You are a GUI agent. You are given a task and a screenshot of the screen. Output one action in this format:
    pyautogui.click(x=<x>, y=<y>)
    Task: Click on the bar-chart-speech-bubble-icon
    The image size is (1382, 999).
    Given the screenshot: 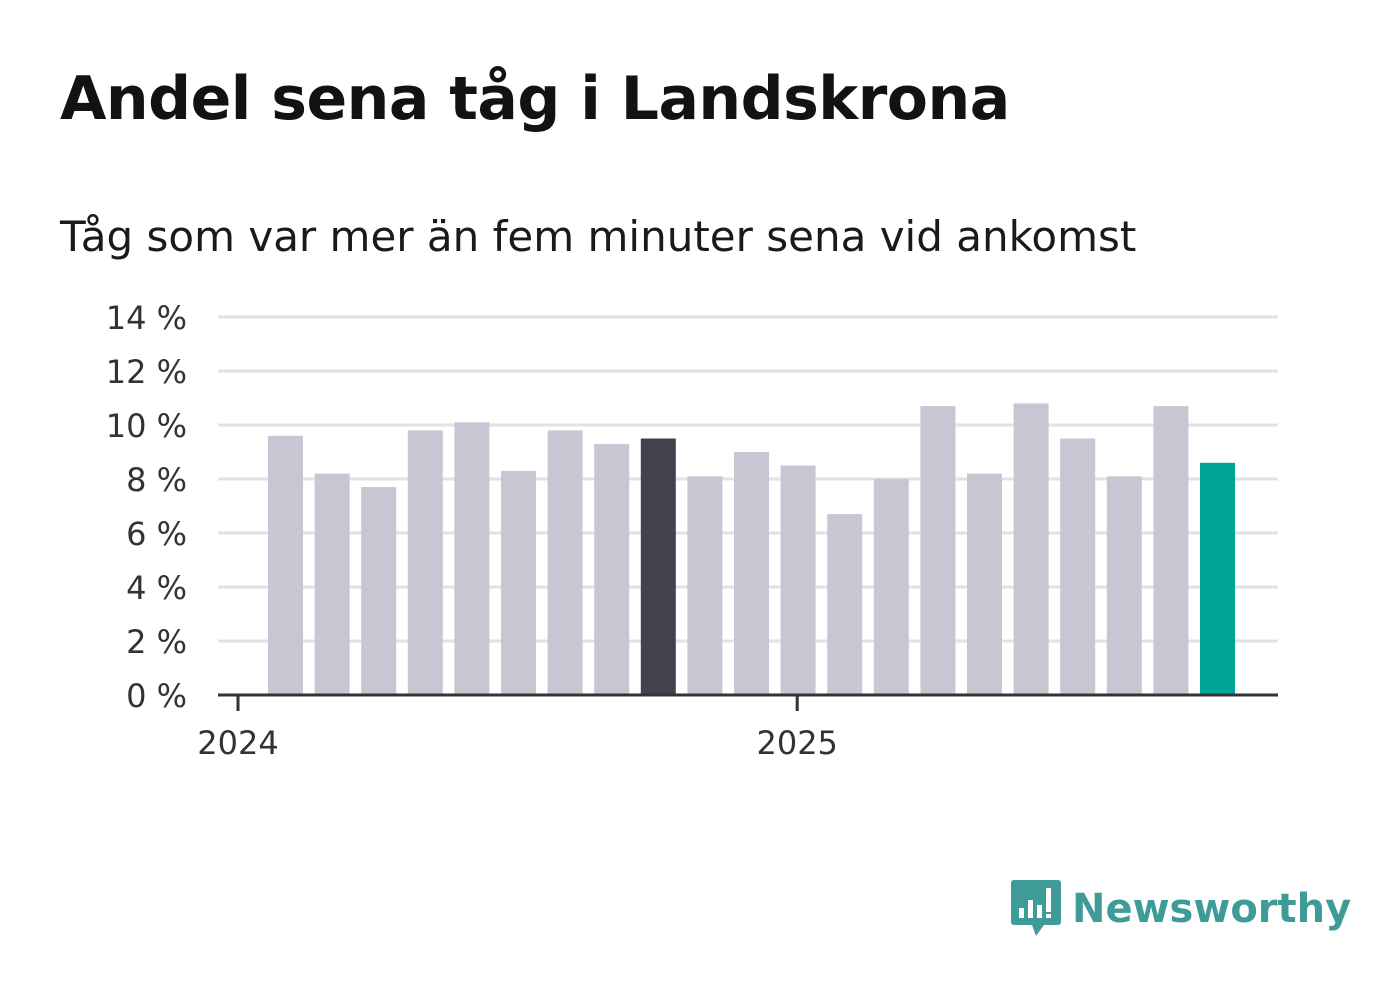 What is the action you would take?
    pyautogui.click(x=1036, y=908)
    